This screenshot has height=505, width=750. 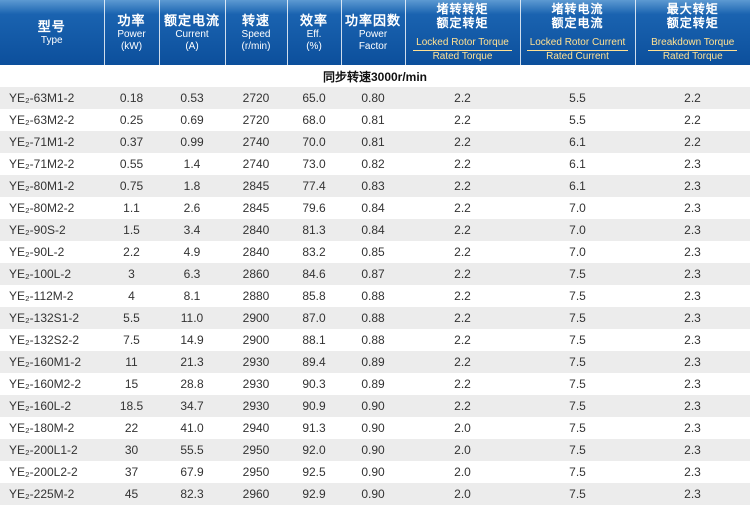 What do you see at coordinates (314, 384) in the screenshot?
I see `cell-efficiency: 90.3` at bounding box center [314, 384].